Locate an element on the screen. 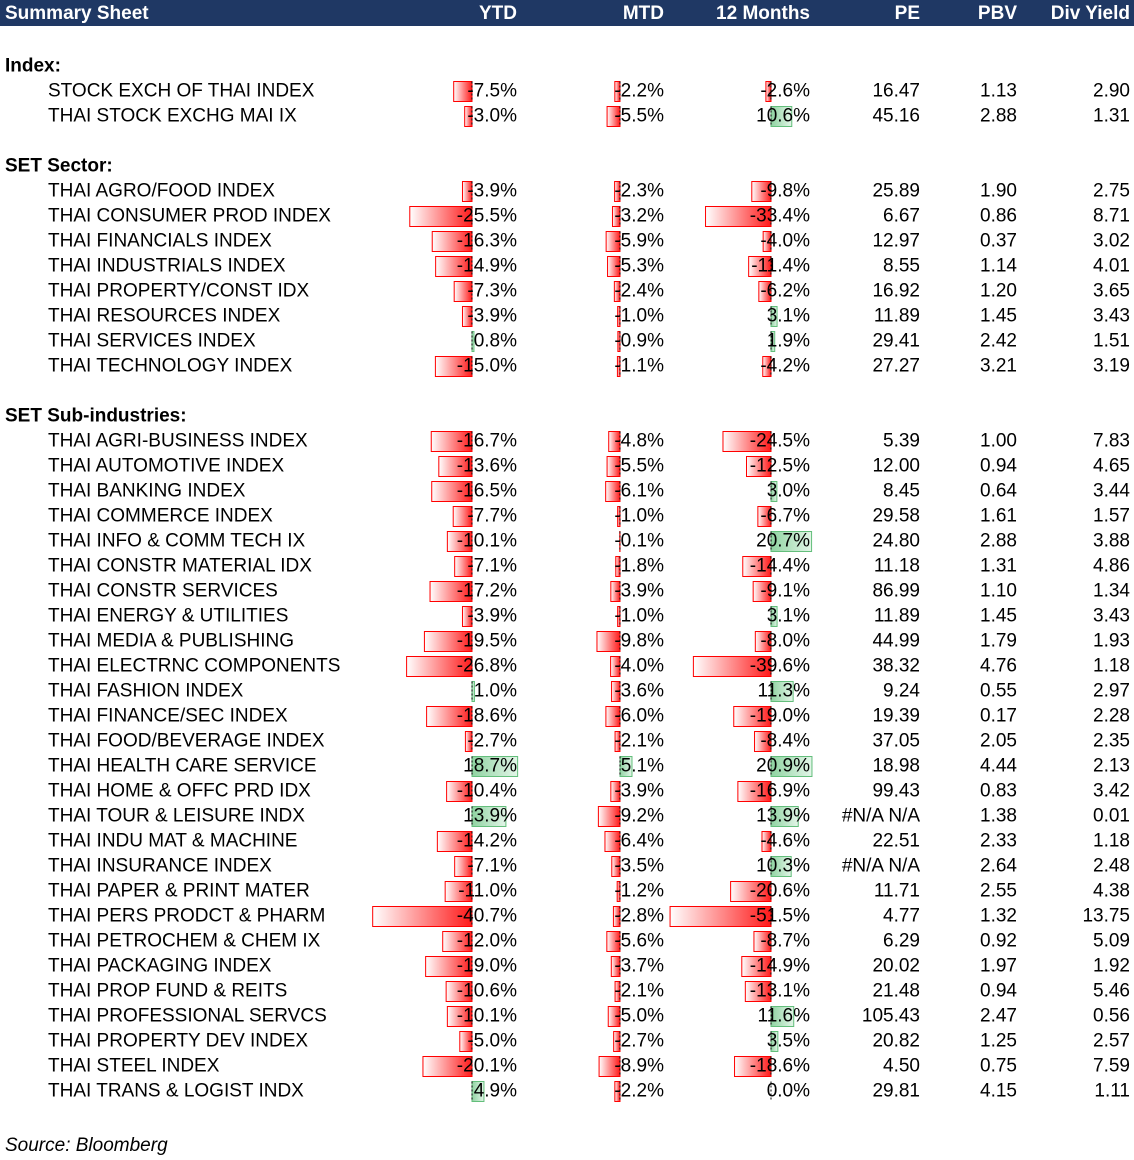 This screenshot has height=1160, width=1134. pe-value: 8.45 is located at coordinates (901, 491).